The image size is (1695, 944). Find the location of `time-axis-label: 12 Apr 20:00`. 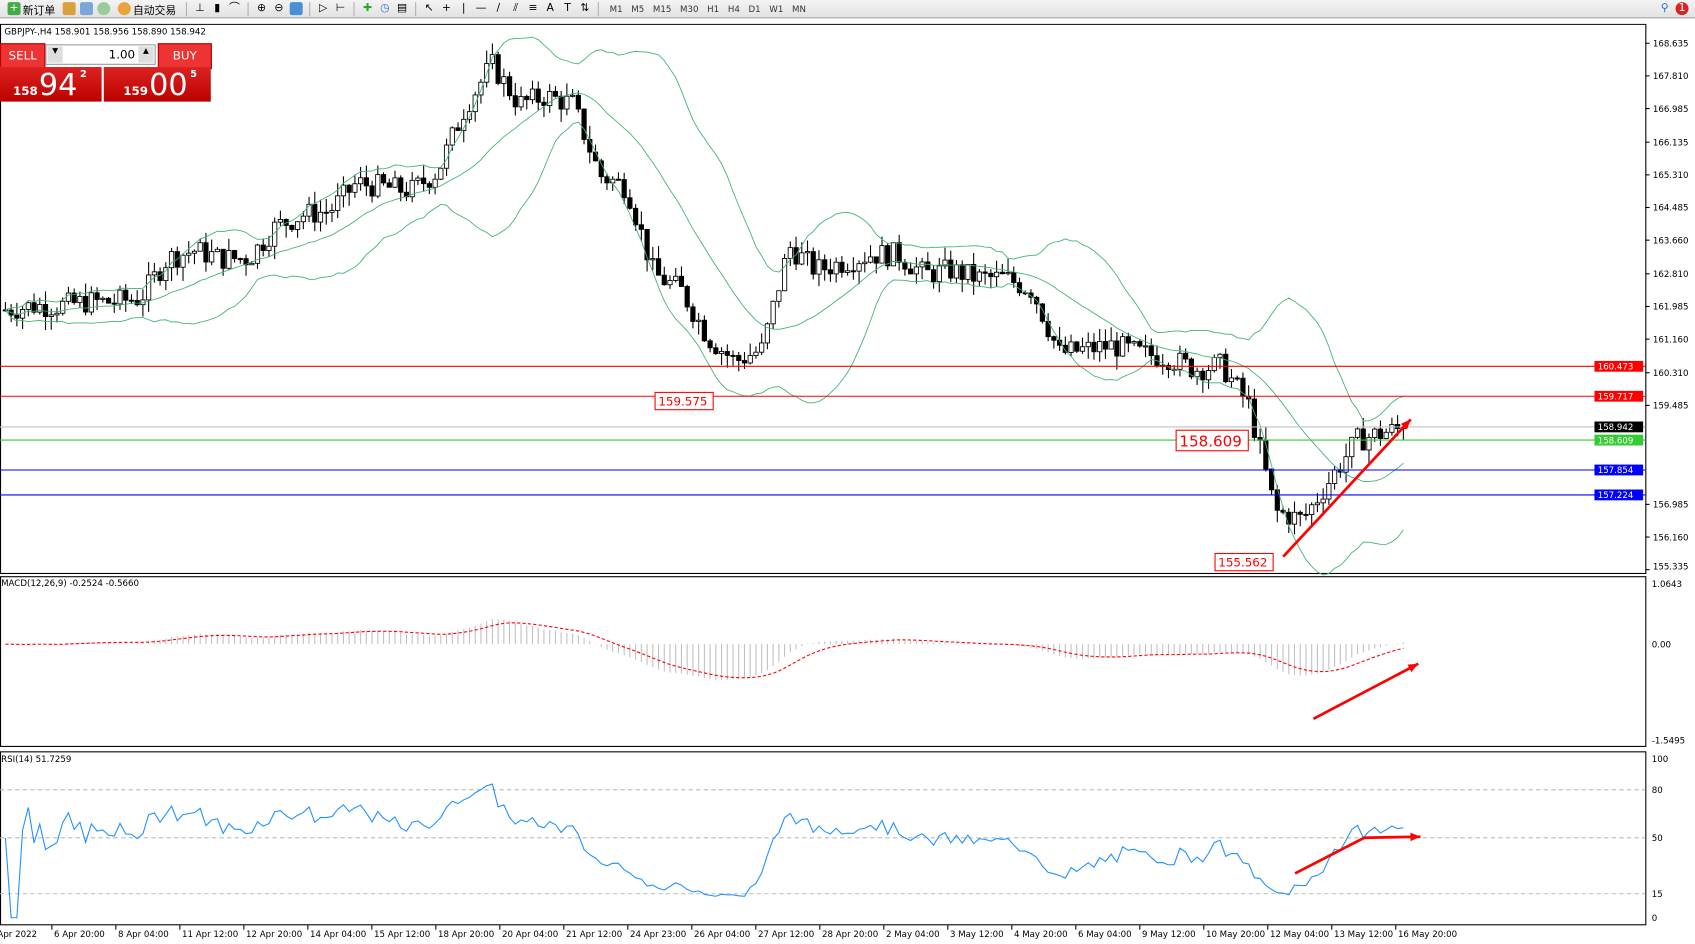

time-axis-label: 12 Apr 20:00 is located at coordinates (274, 935).